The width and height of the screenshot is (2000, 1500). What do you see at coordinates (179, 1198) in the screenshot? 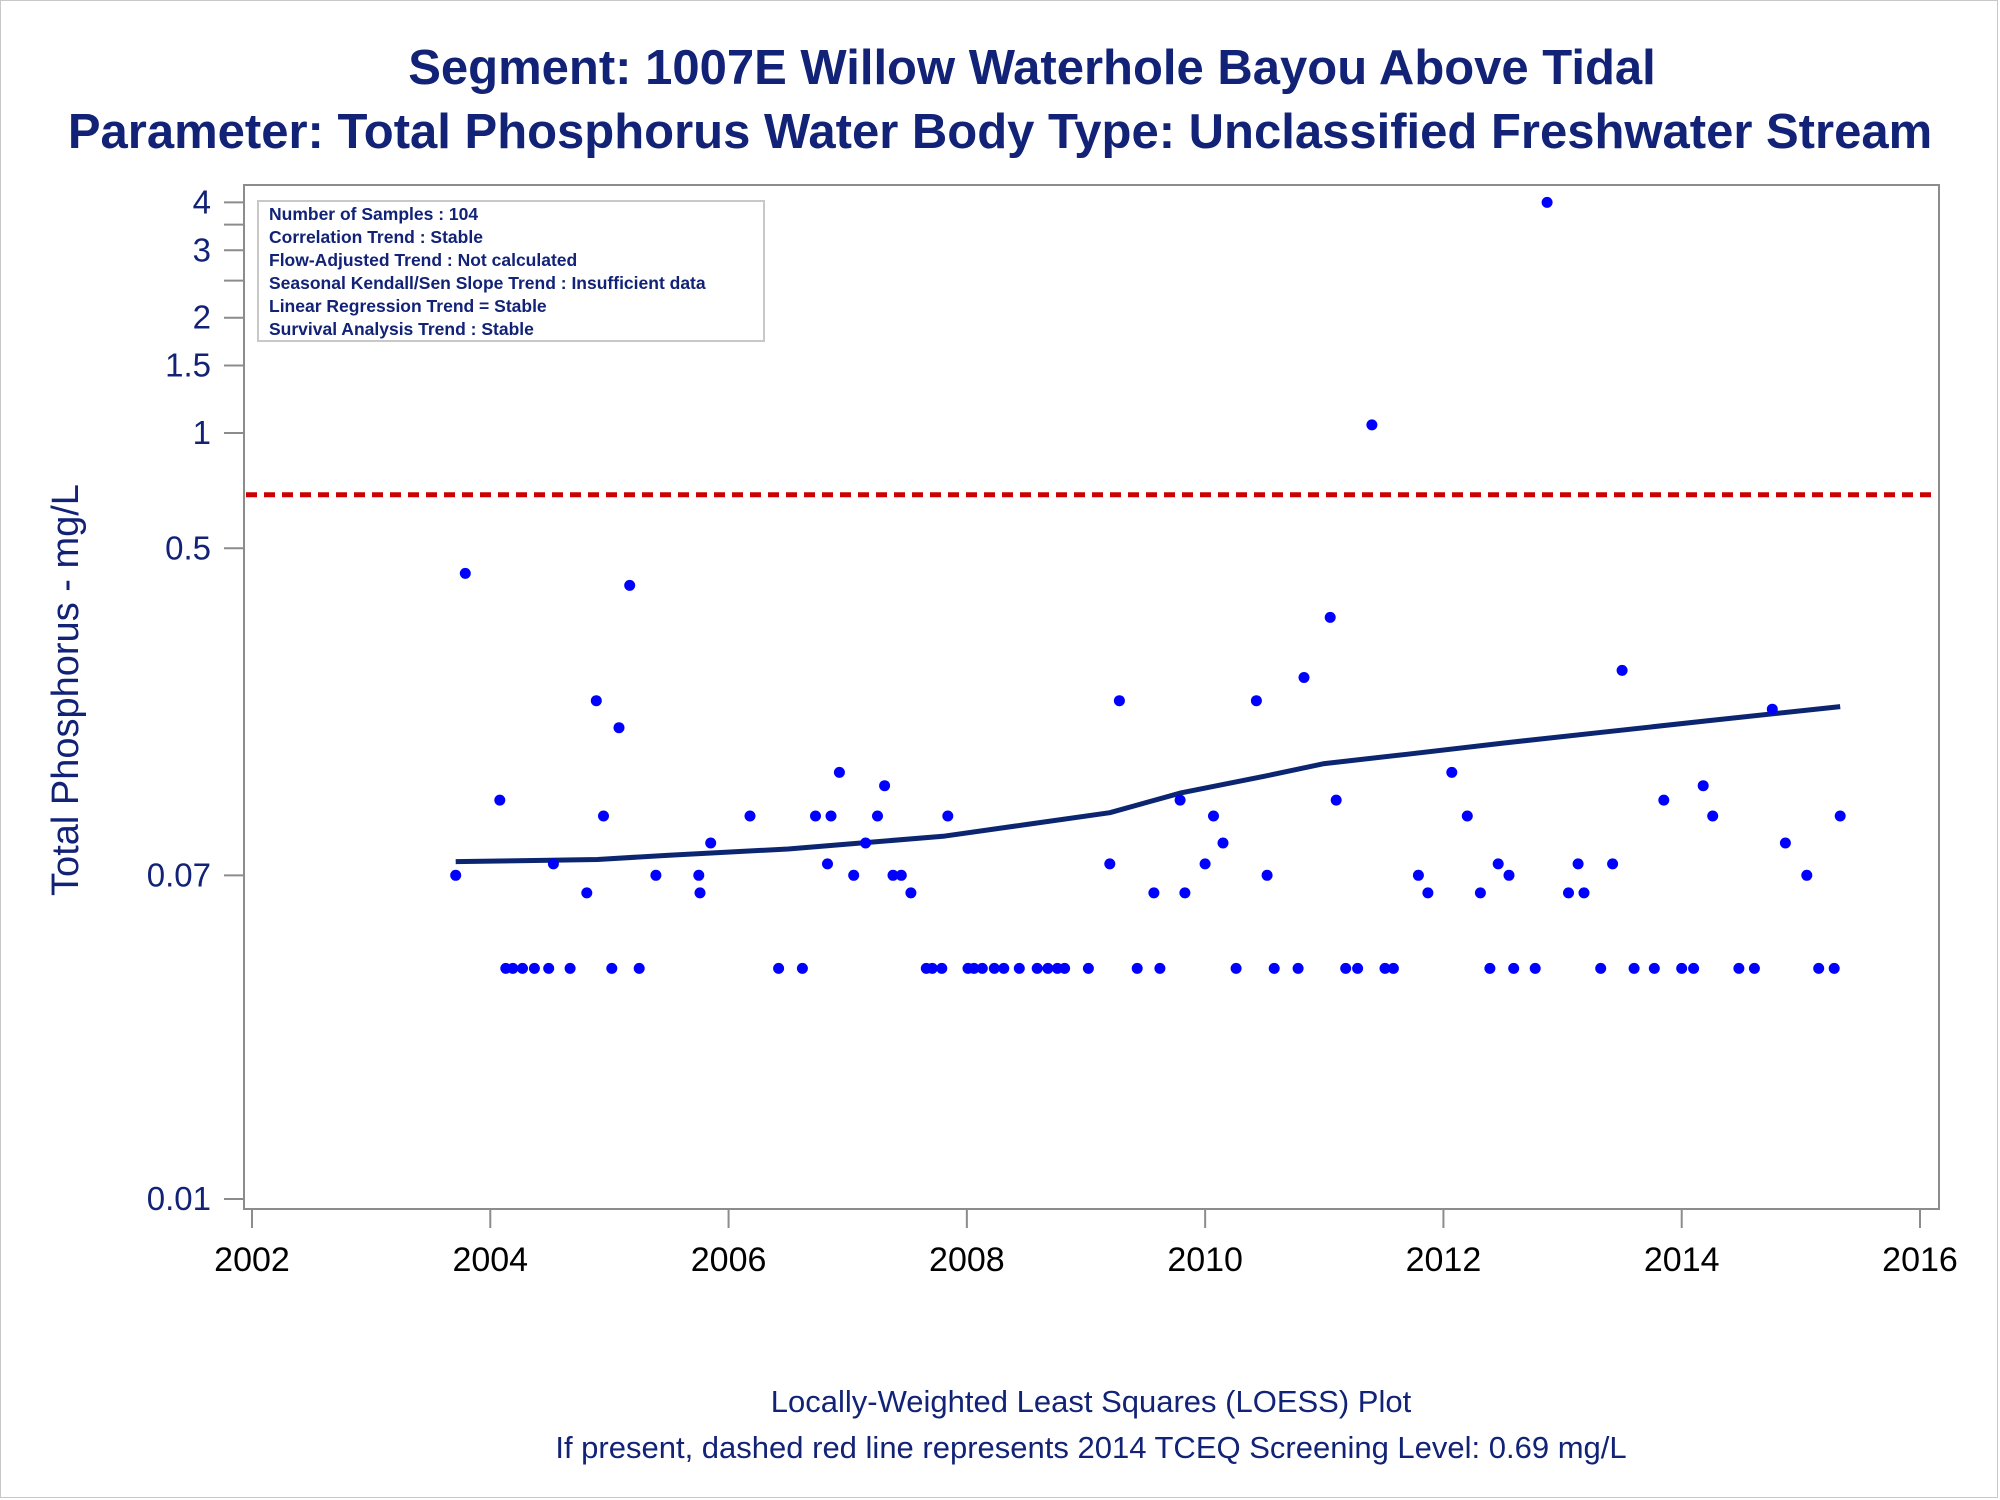
I see `y-tick-label: 0.01` at bounding box center [179, 1198].